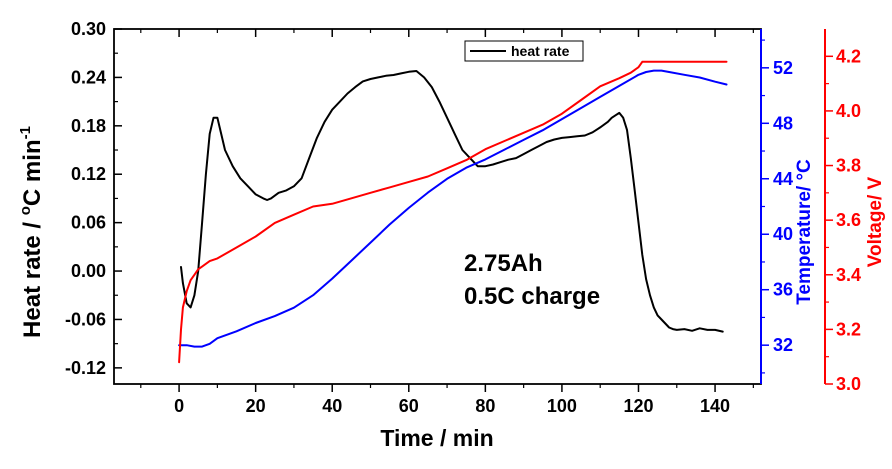 The width and height of the screenshot is (892, 469). What do you see at coordinates (447, 400) in the screenshot?
I see `x-axis-ticks: 0 20 40 60 80 100 120 140` at bounding box center [447, 400].